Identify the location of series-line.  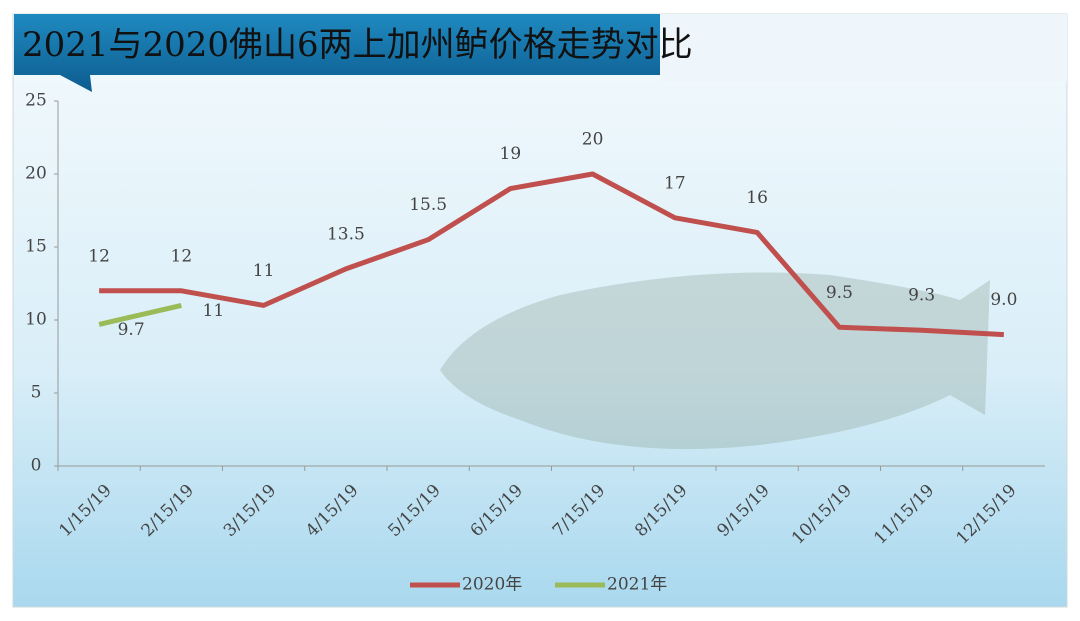
(140, 314).